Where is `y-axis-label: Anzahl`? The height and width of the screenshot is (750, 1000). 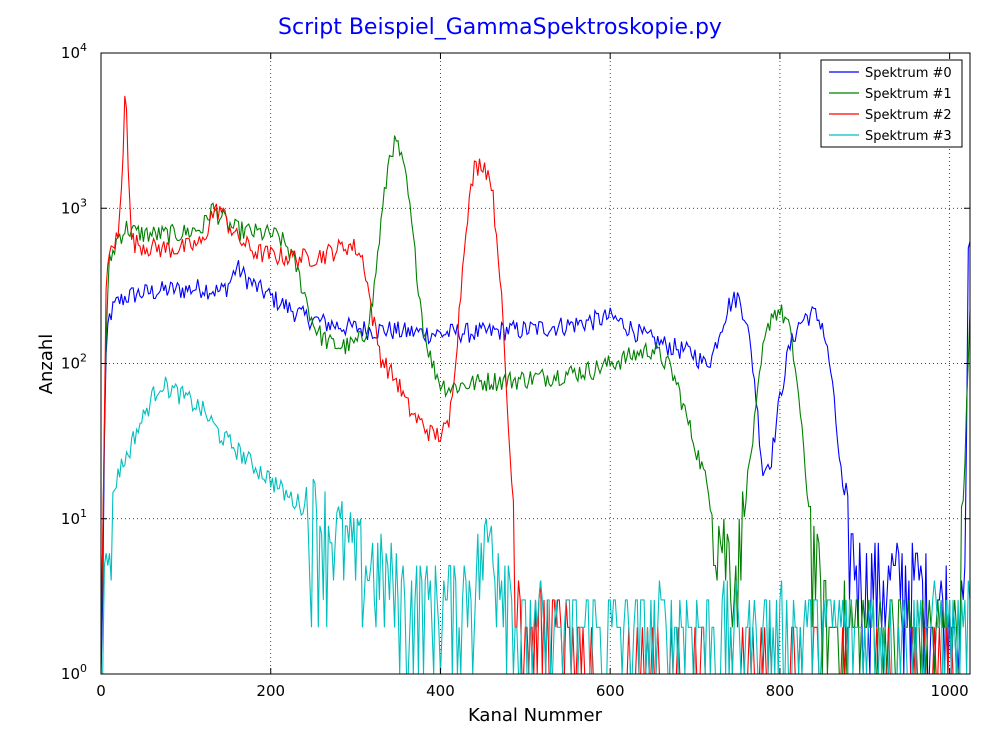
y-axis-label: Anzahl is located at coordinates (46, 364).